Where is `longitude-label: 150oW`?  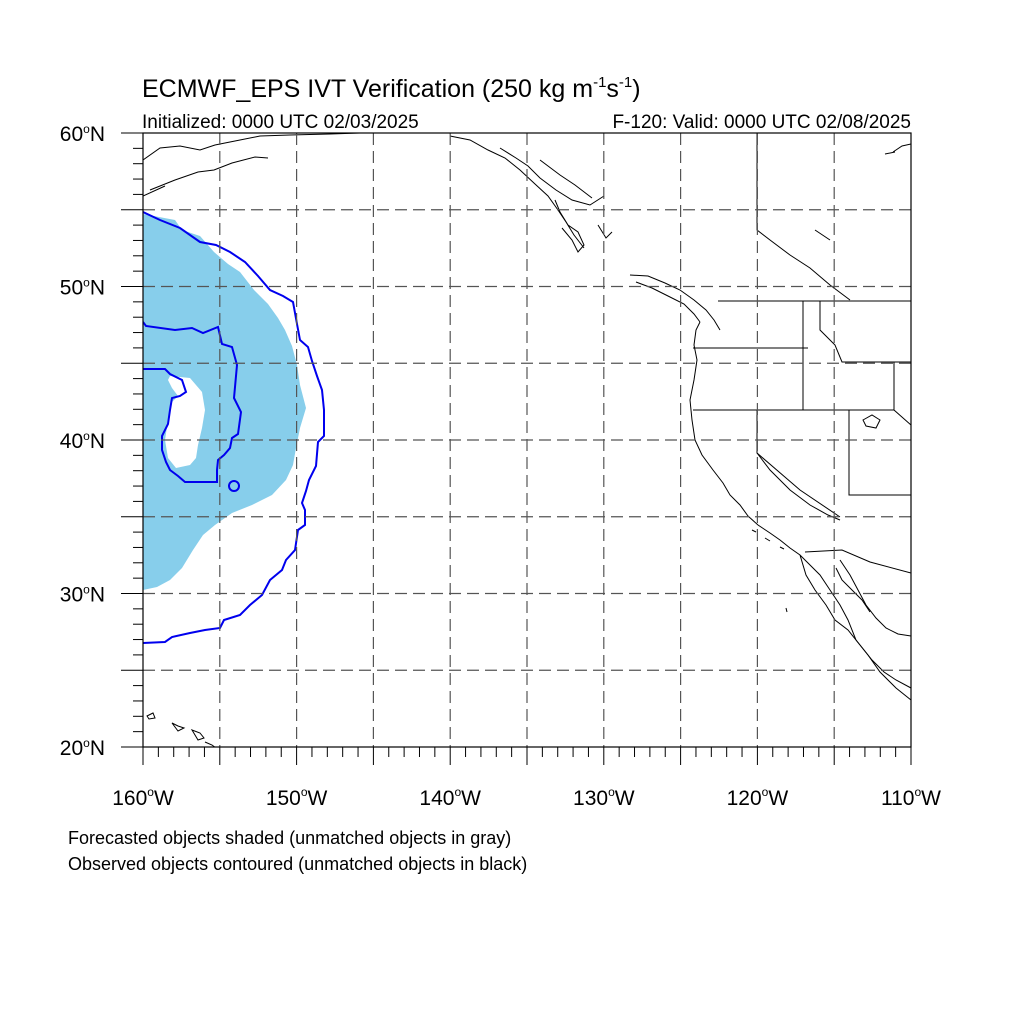
longitude-label: 150oW is located at coordinates (297, 797).